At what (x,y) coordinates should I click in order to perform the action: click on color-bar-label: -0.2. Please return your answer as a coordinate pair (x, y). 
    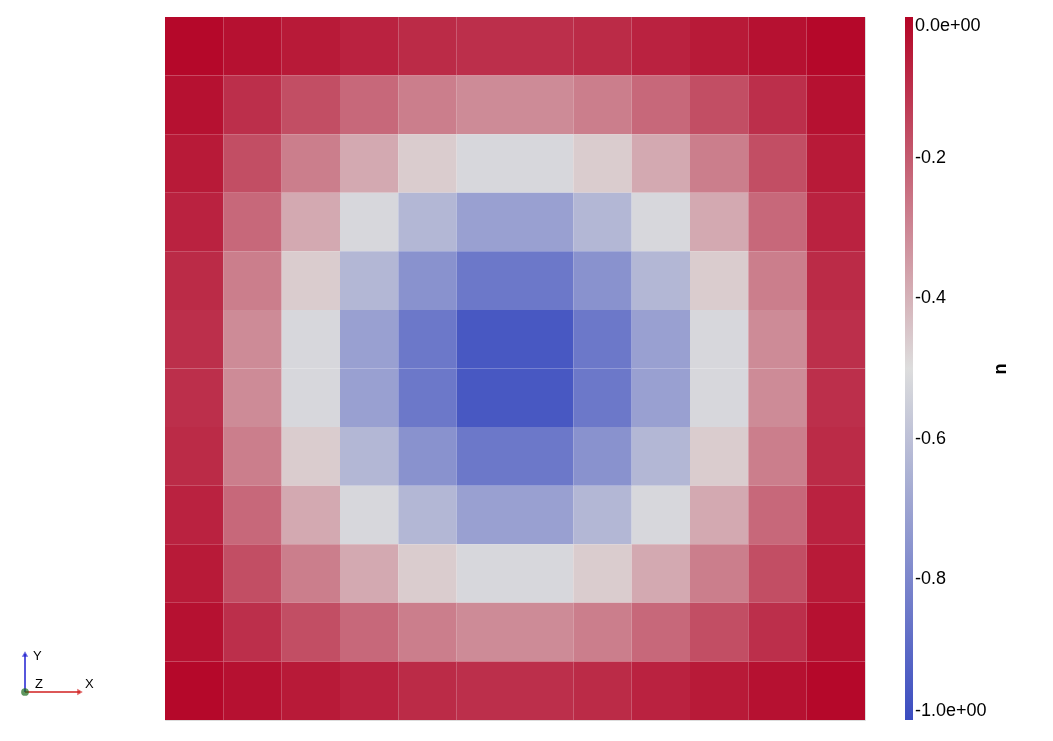
    Looking at the image, I should click on (931, 156).